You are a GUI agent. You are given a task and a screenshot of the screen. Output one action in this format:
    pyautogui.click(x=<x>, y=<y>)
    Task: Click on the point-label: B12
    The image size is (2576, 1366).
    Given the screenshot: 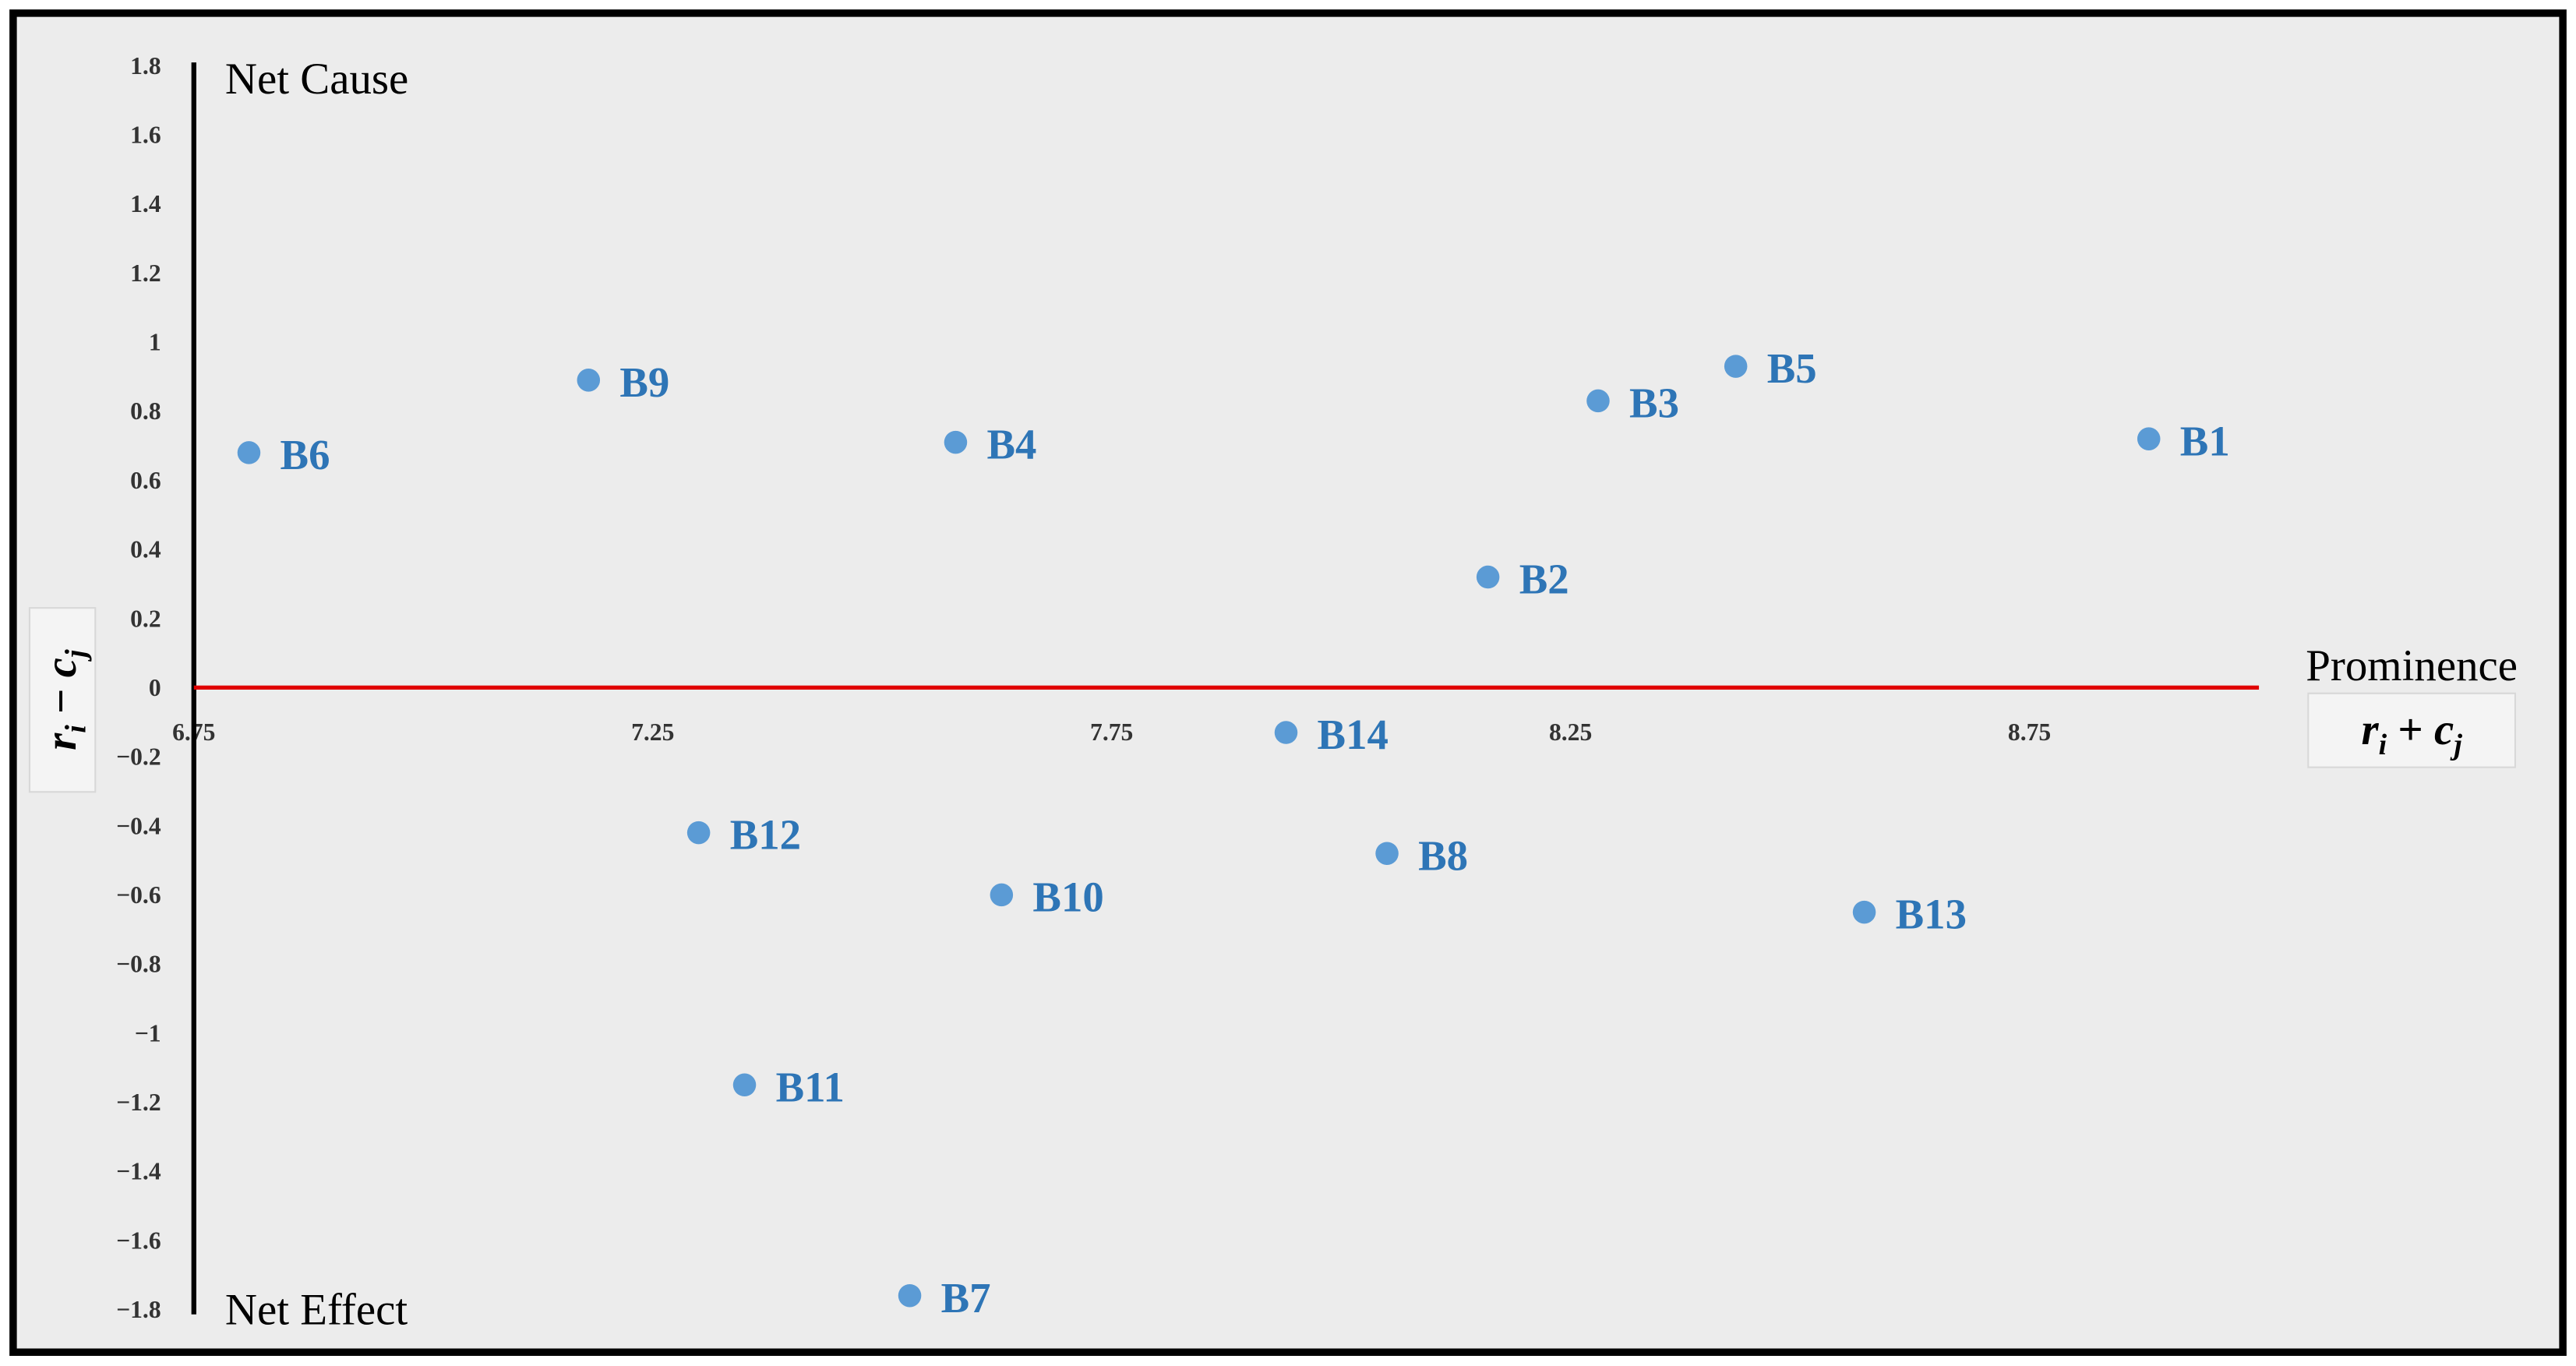 What is the action you would take?
    pyautogui.click(x=765, y=835)
    